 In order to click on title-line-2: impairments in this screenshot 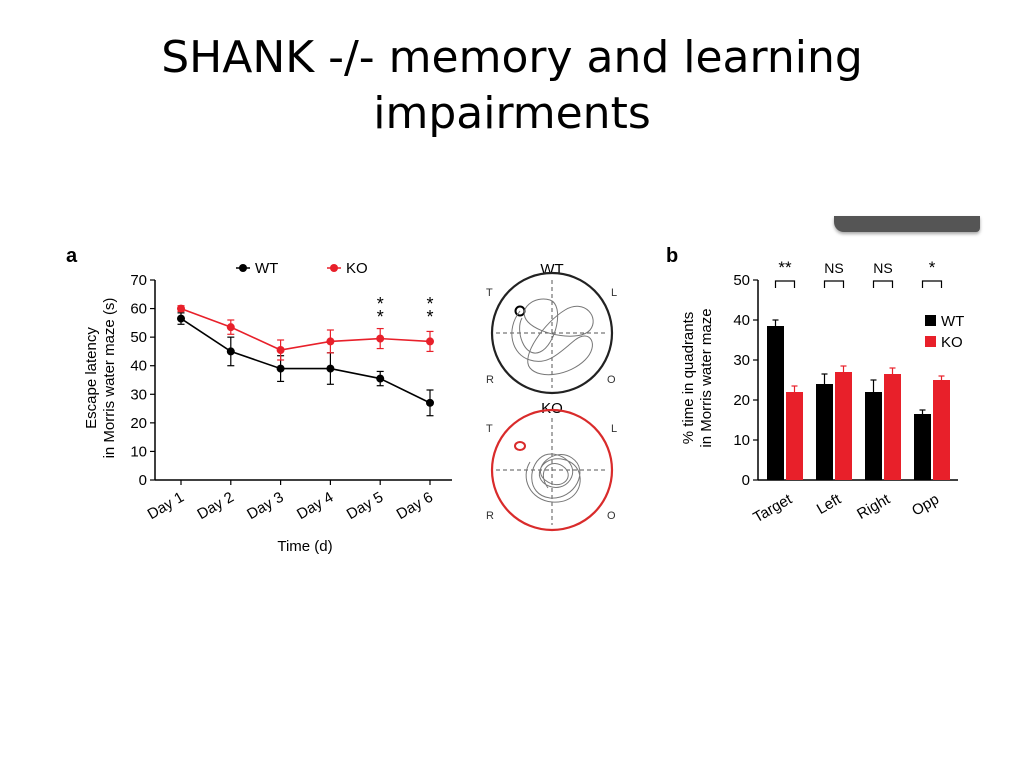, I will do `click(512, 113)`.